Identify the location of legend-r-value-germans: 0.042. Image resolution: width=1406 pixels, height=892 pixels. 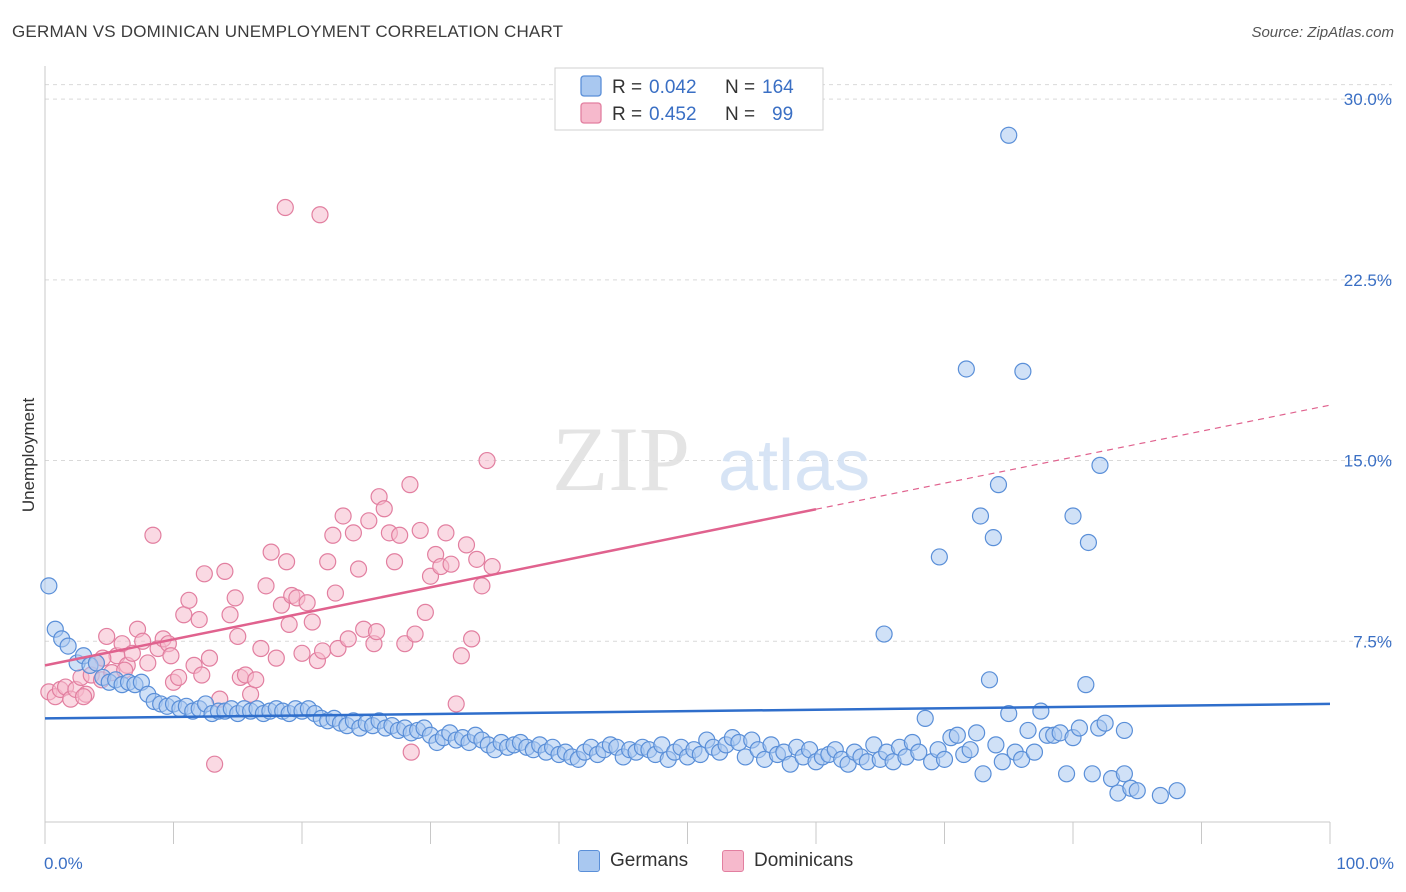
(673, 87).